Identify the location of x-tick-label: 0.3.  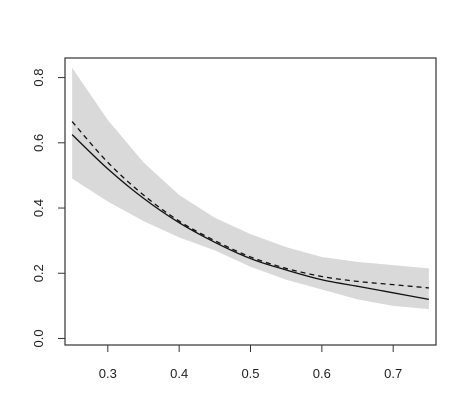
(108, 373).